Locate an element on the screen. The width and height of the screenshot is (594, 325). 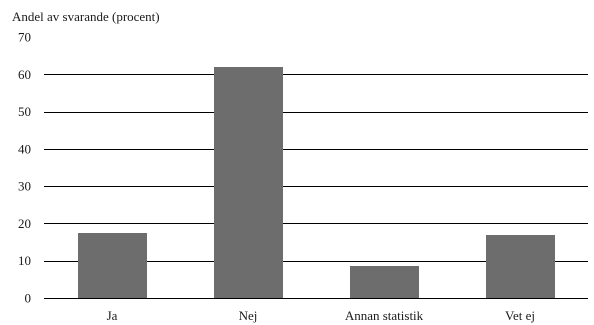
bar-ja is located at coordinates (112, 265).